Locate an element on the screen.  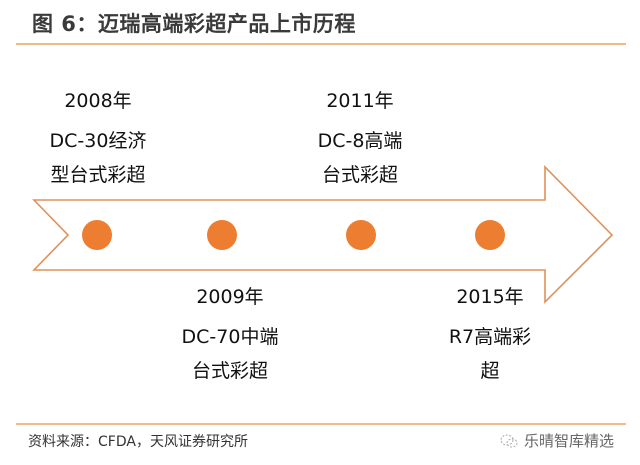
milestone-2009: 2009年 DC-70中端 台式彩超 is located at coordinates (230, 334).